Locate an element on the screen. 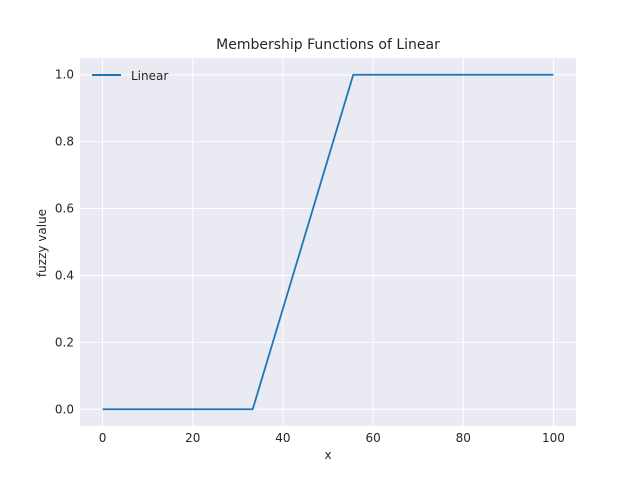 The height and width of the screenshot is (484, 640). y-tick-label: 0.8 is located at coordinates (64, 142).